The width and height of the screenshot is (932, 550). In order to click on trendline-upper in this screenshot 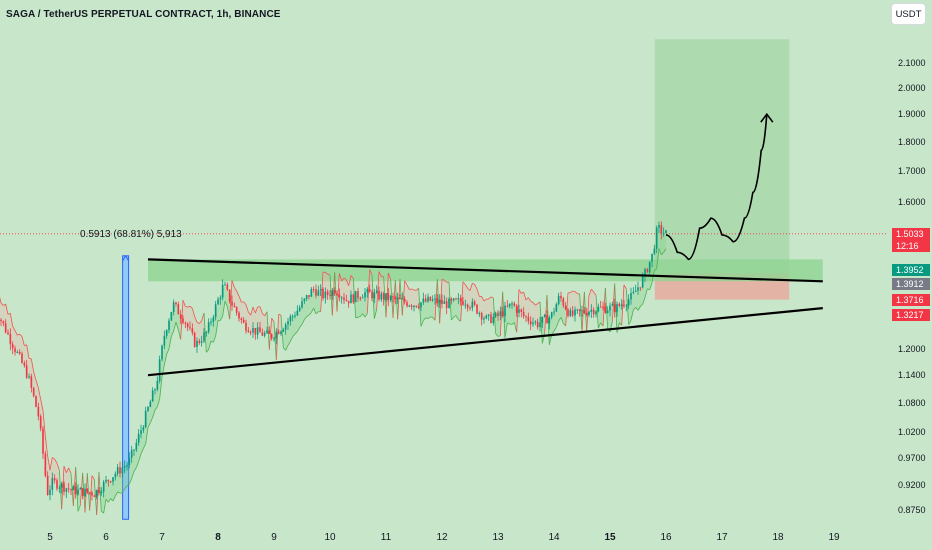, I will do `click(485, 270)`.